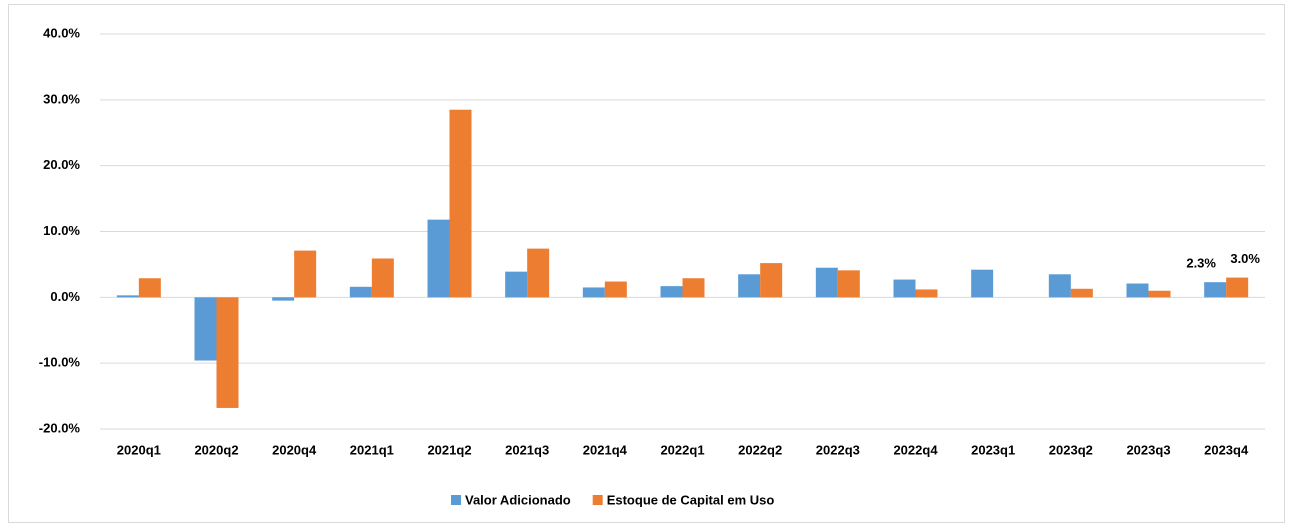 This screenshot has height=528, width=1293. Describe the element at coordinates (372, 449) in the screenshot. I see `x-tick-label: 2021q1` at that location.